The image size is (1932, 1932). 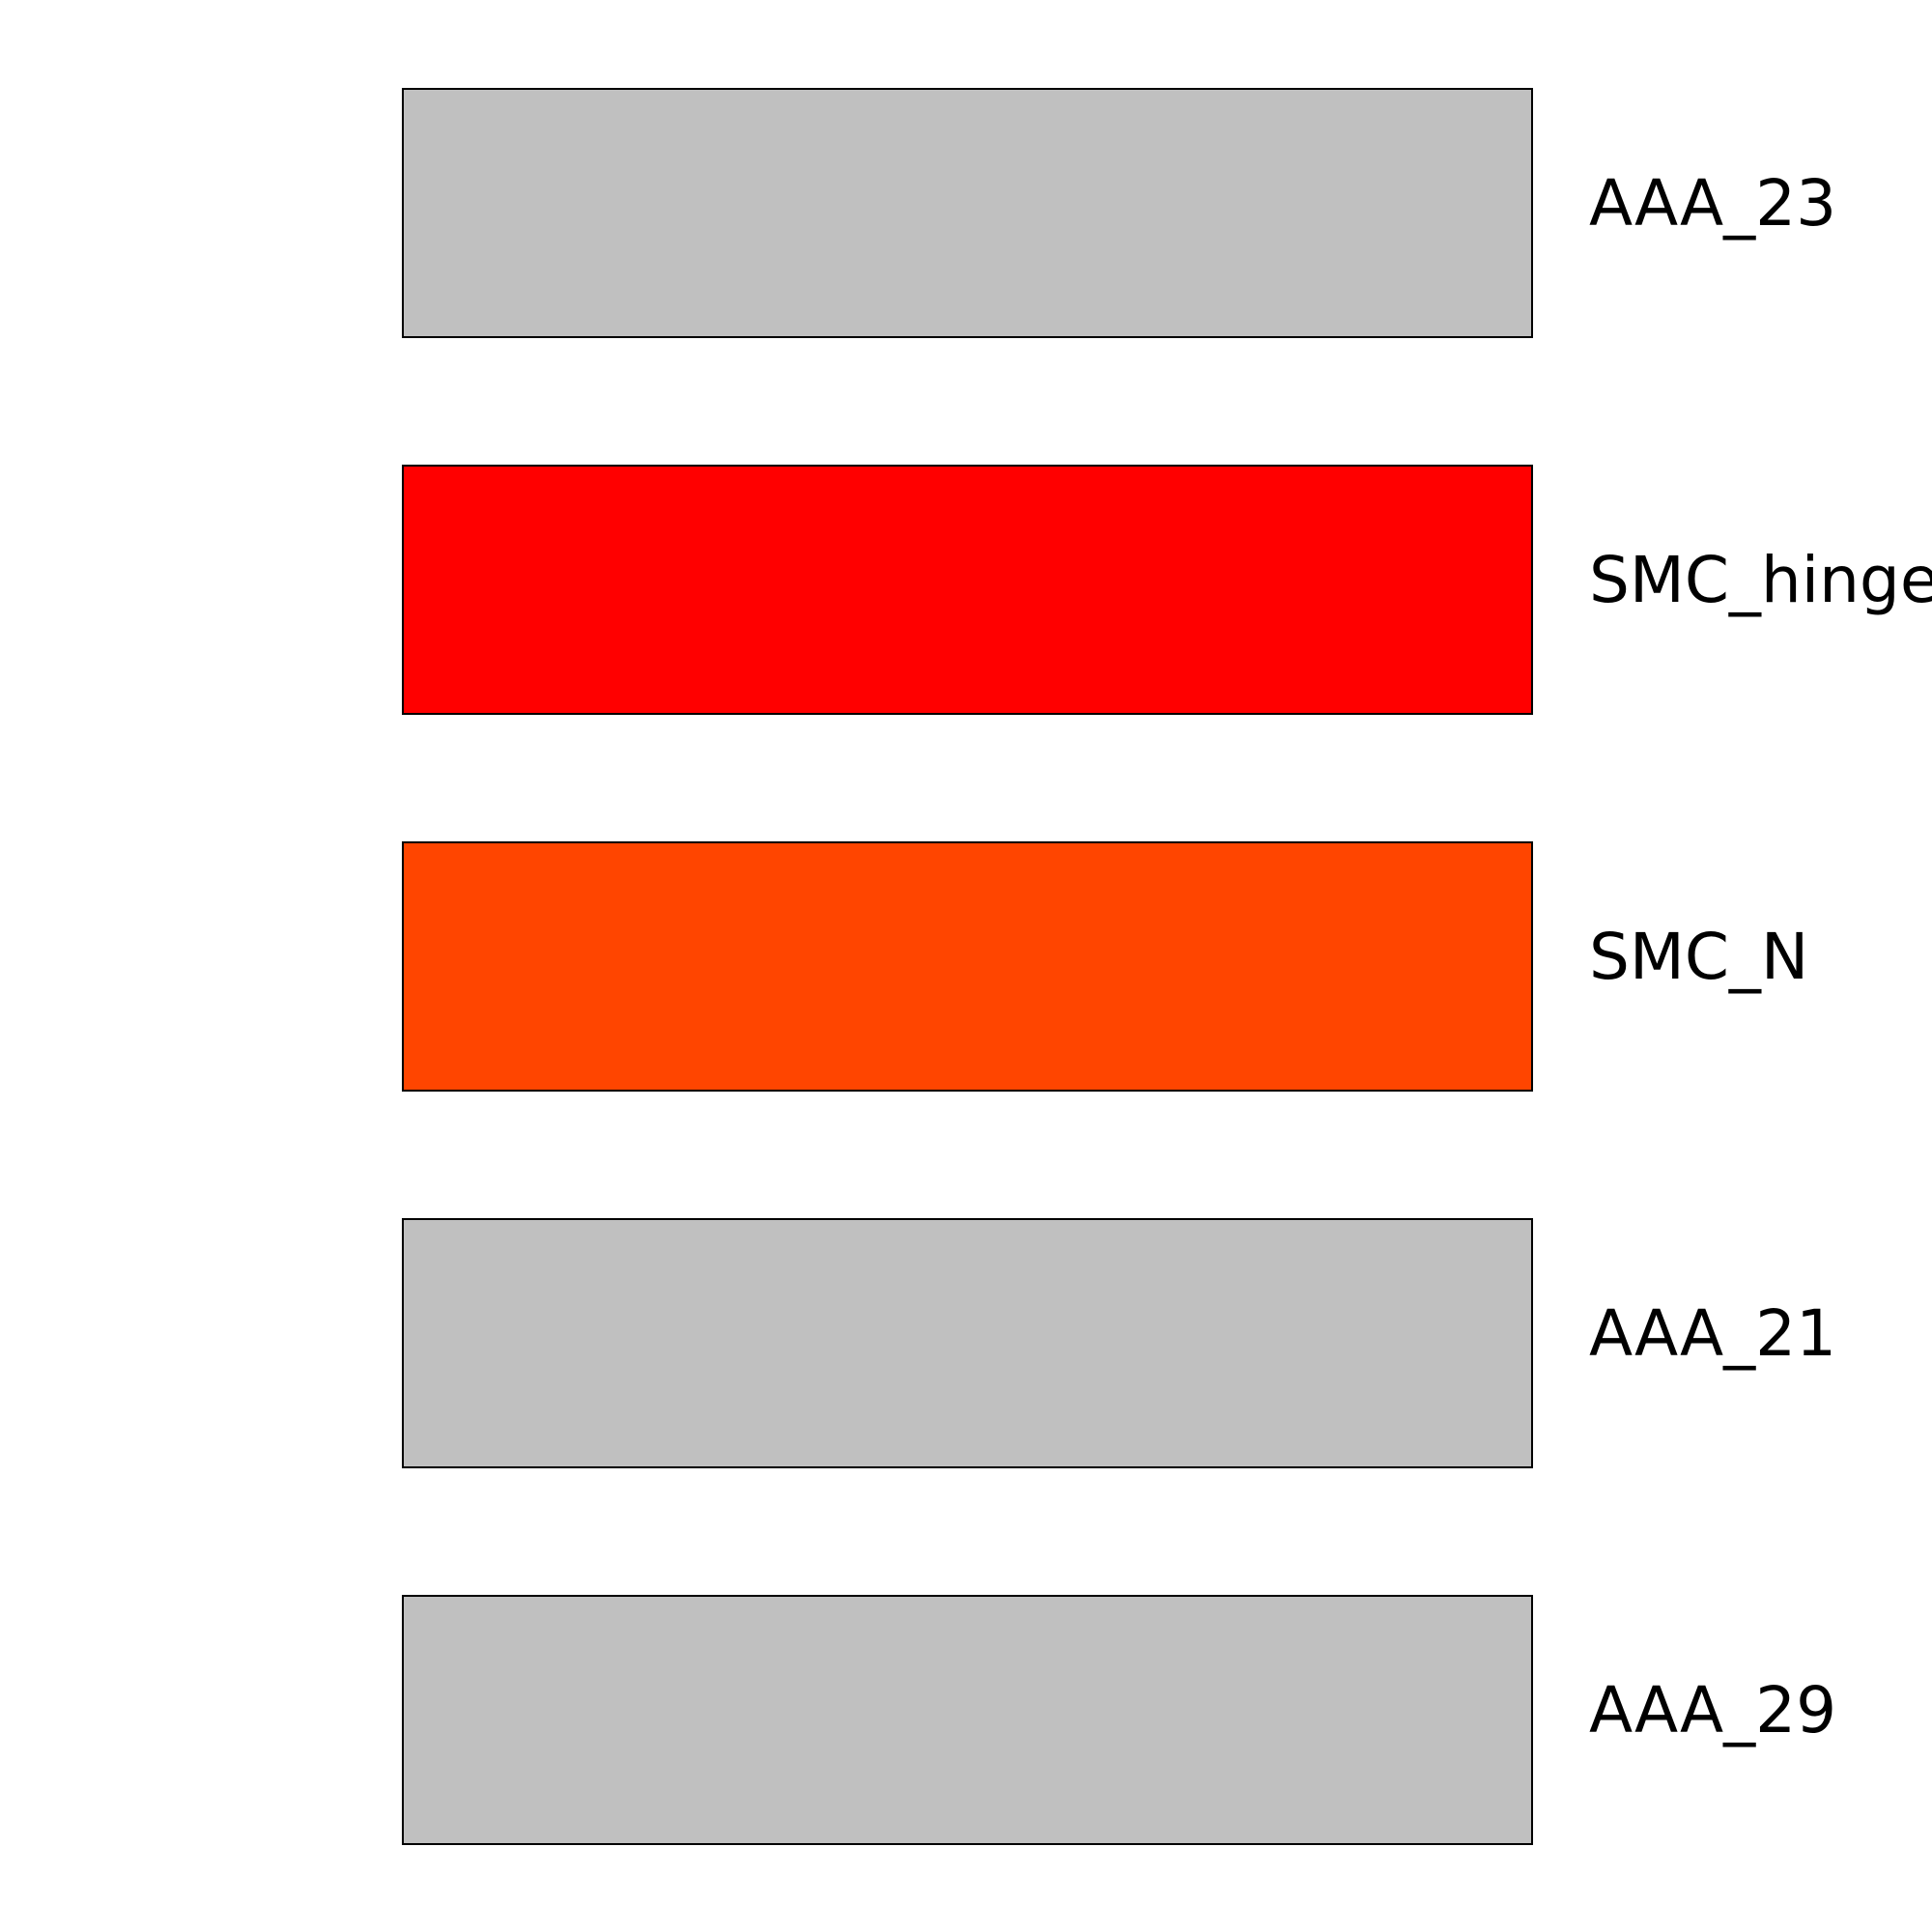 What do you see at coordinates (967, 966) in the screenshot?
I see `domain-block-smc-n` at bounding box center [967, 966].